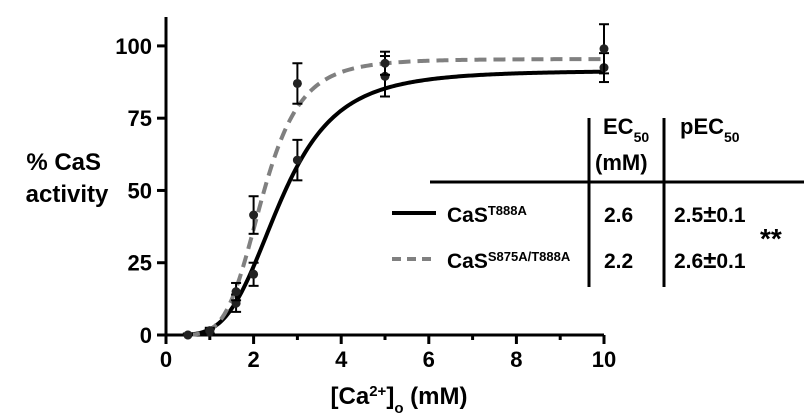 This screenshot has width=804, height=415. Describe the element at coordinates (604, 359) in the screenshot. I see `x-tick-label: 10` at that location.